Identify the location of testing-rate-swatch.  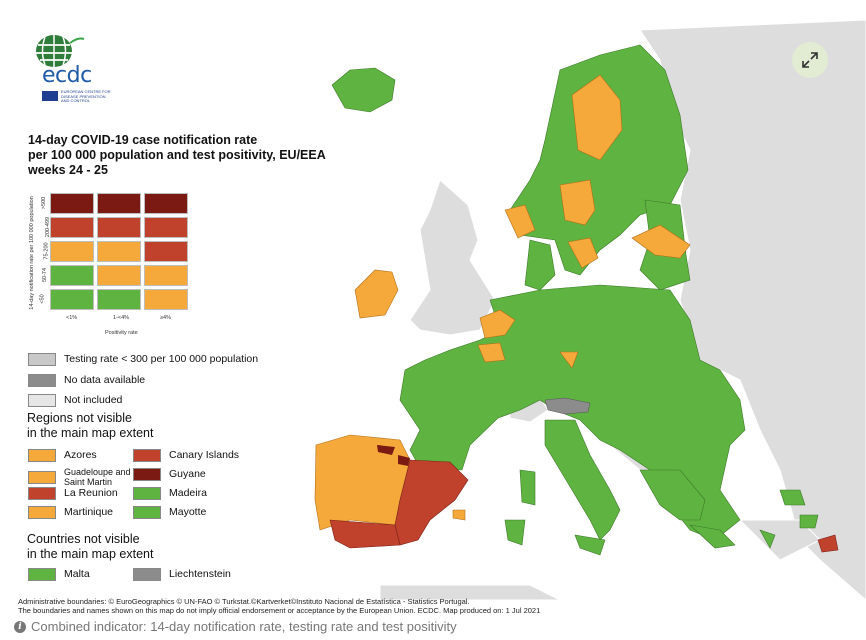
(42, 359).